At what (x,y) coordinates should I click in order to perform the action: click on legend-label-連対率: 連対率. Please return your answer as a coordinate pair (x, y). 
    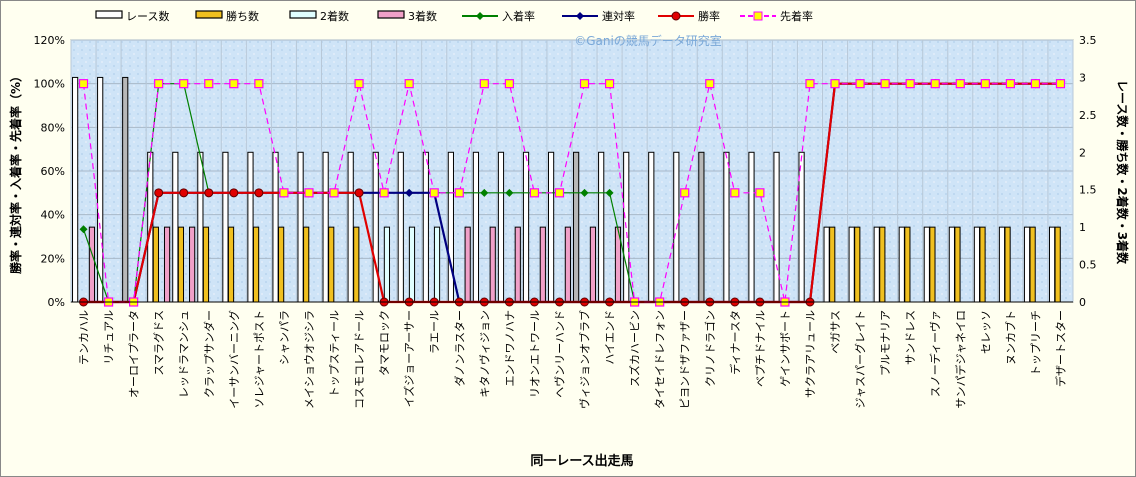
    Looking at the image, I should click on (618, 16).